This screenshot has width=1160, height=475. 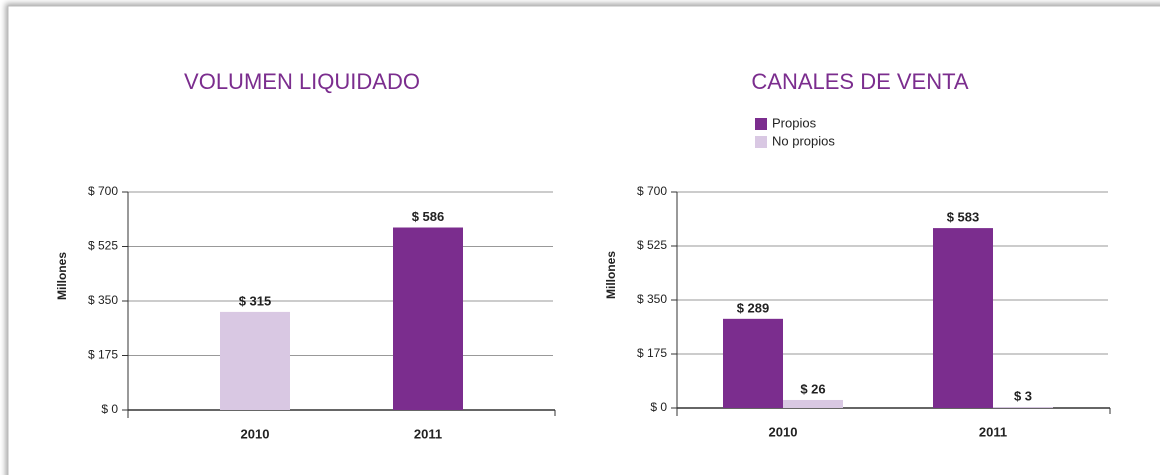 I want to click on value-label: $ 26, so click(x=812, y=388).